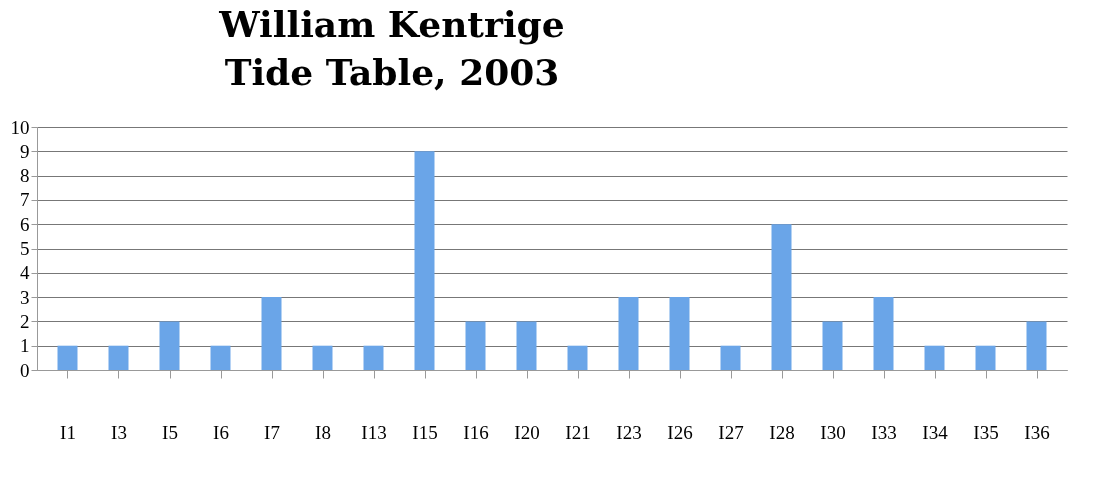 The height and width of the screenshot is (481, 1113). Describe the element at coordinates (20, 127) in the screenshot. I see `y-tick-label: 10` at that location.